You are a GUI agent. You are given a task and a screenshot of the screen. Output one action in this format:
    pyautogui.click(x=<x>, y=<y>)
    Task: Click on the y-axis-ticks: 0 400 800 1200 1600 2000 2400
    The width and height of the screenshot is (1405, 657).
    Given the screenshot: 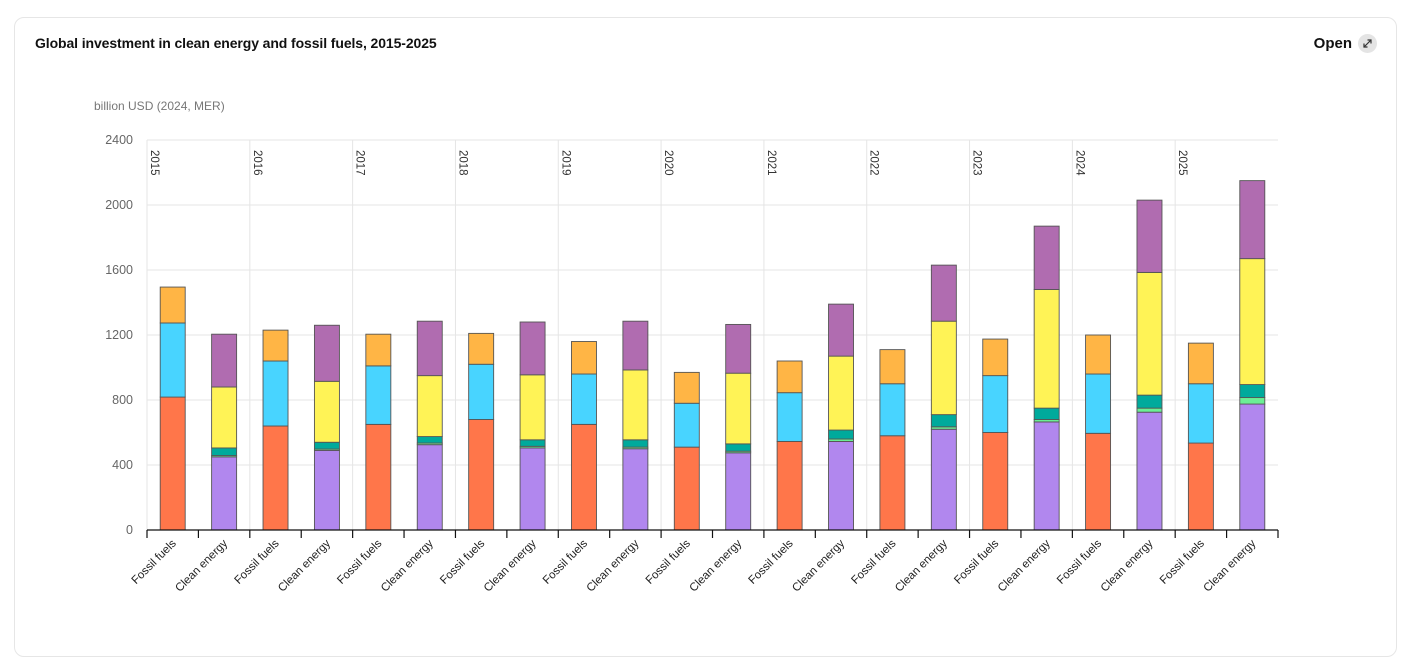 What is the action you would take?
    pyautogui.click(x=119, y=335)
    